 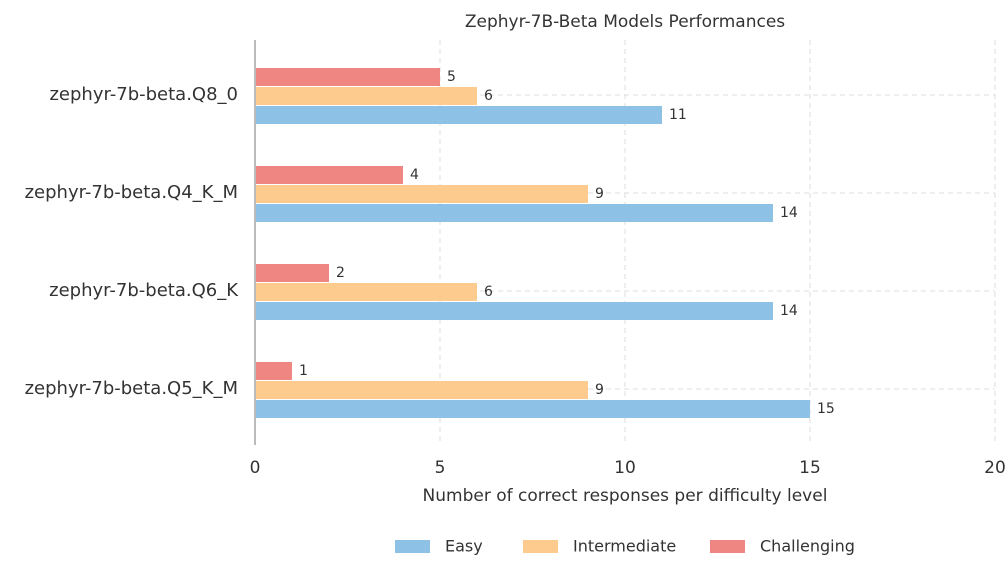 I want to click on x-tick-label: 5, so click(x=440, y=468).